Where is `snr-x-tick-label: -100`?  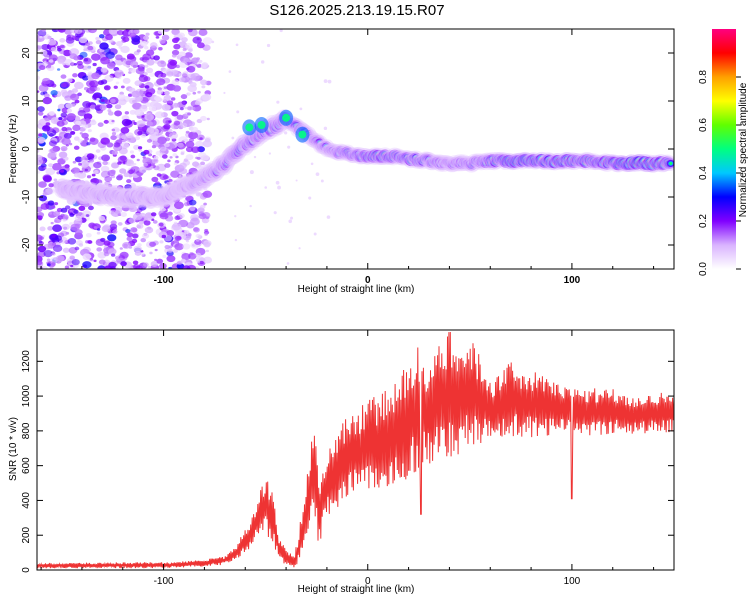
snr-x-tick-label: -100 is located at coordinates (164, 581).